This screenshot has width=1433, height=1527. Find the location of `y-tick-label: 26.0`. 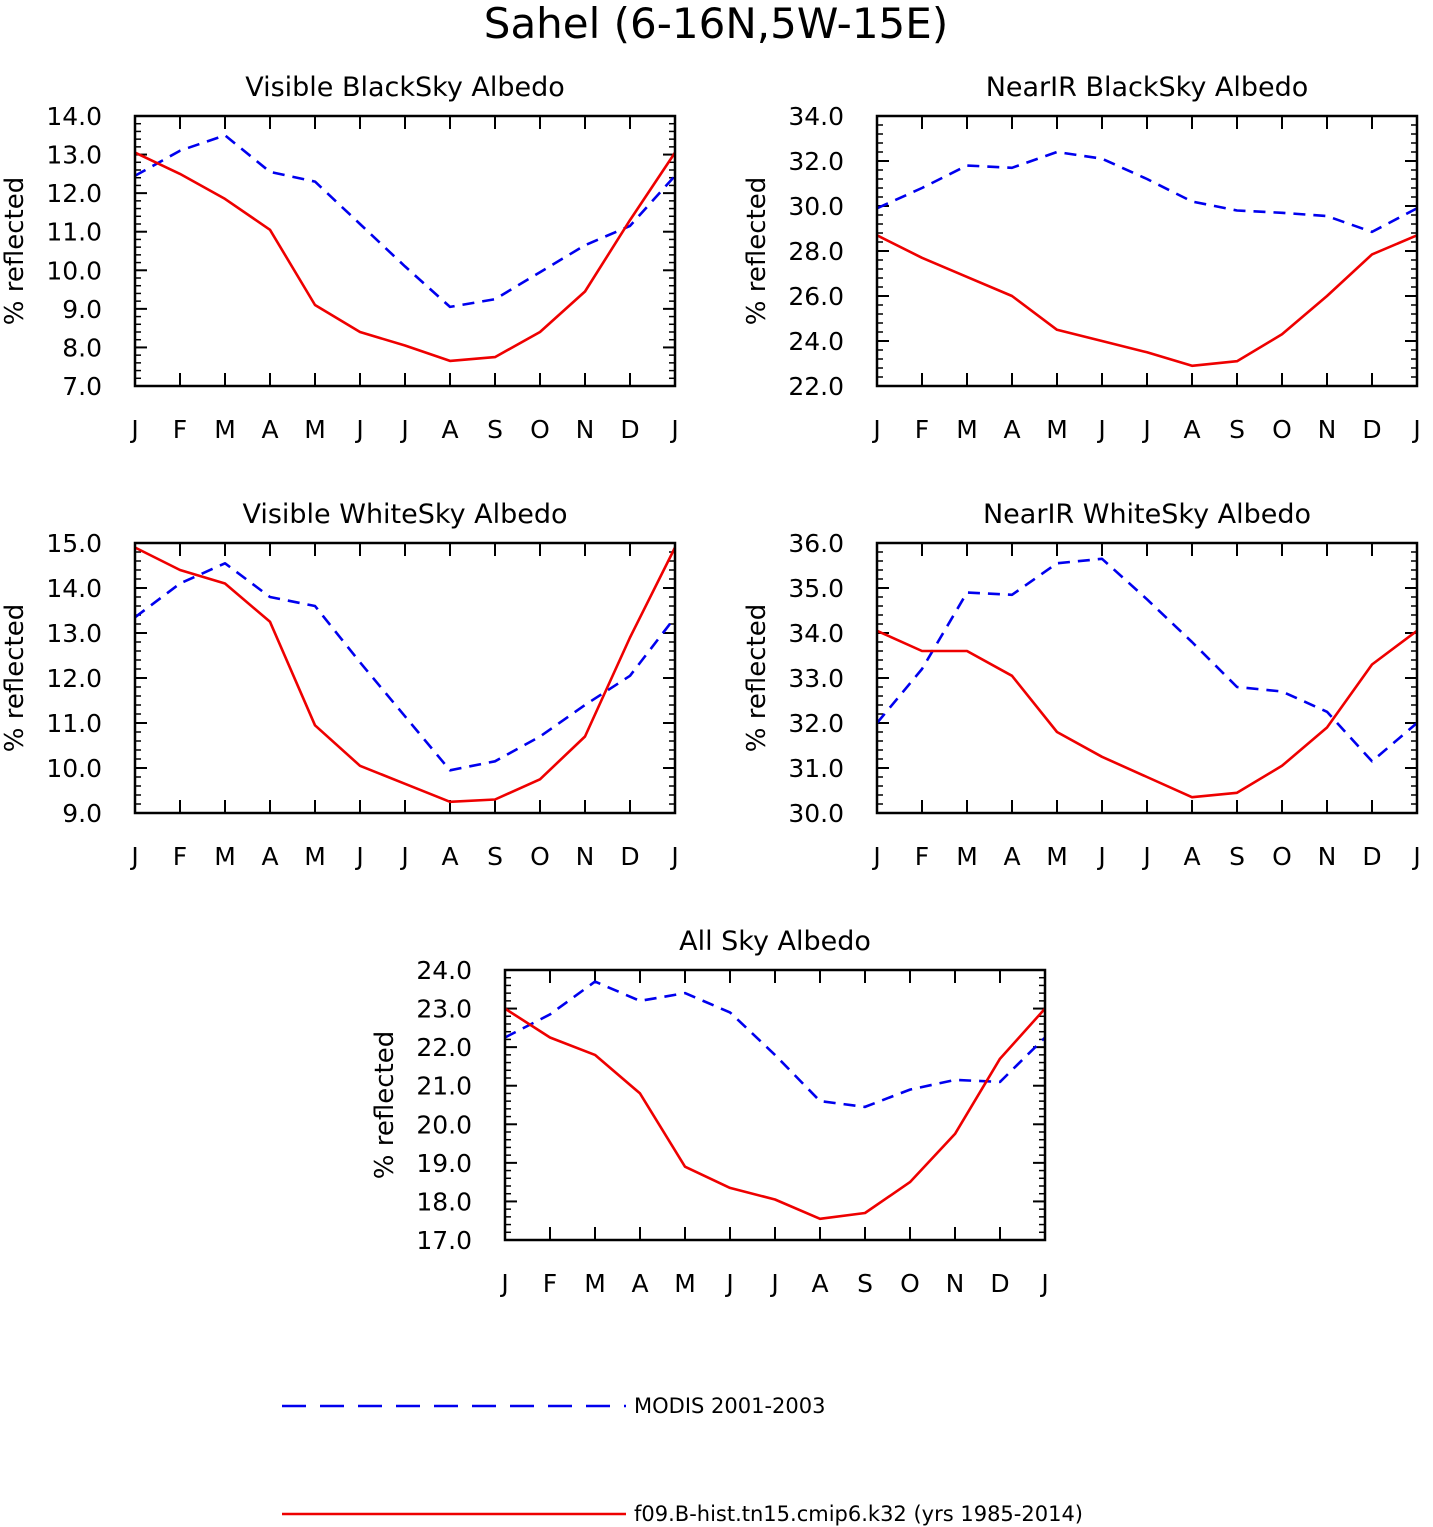

y-tick-label: 26.0 is located at coordinates (816, 296).